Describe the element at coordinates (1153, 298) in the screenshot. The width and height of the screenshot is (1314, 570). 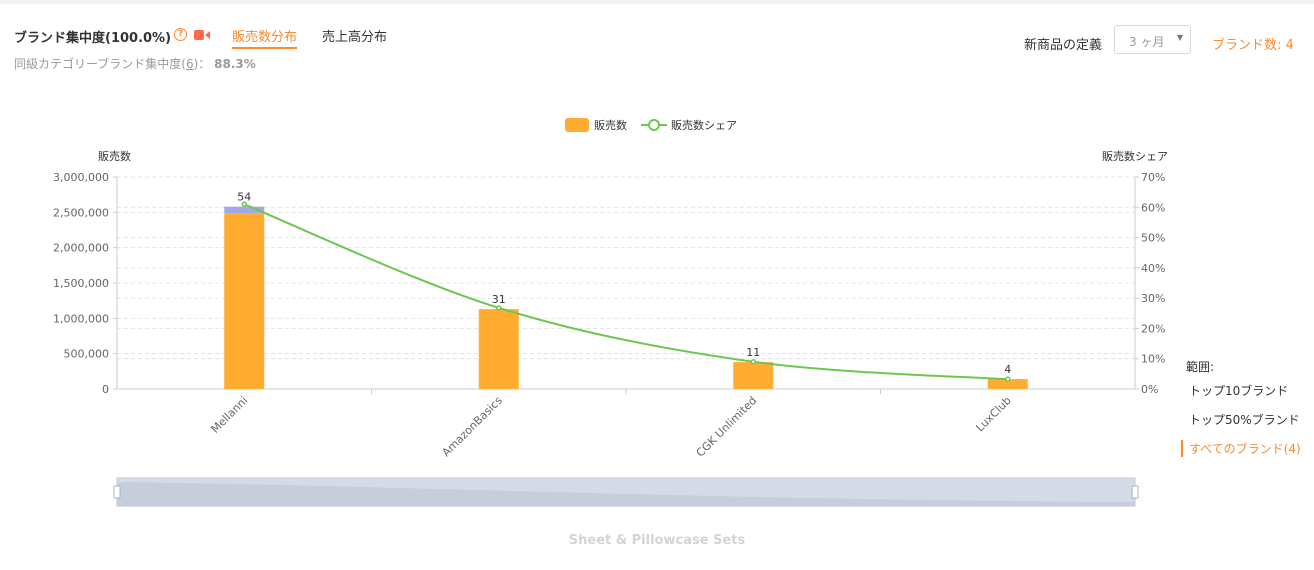
I see `y2-tick-label: 30%` at that location.